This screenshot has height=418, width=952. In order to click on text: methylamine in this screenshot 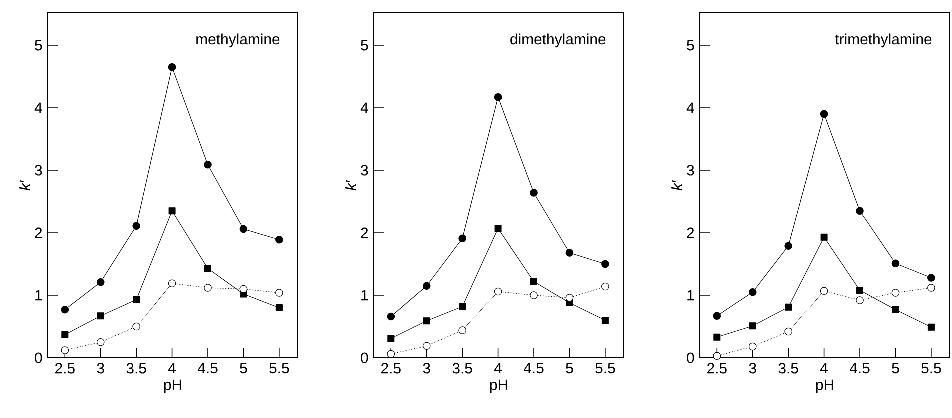, I will do `click(238, 41)`.